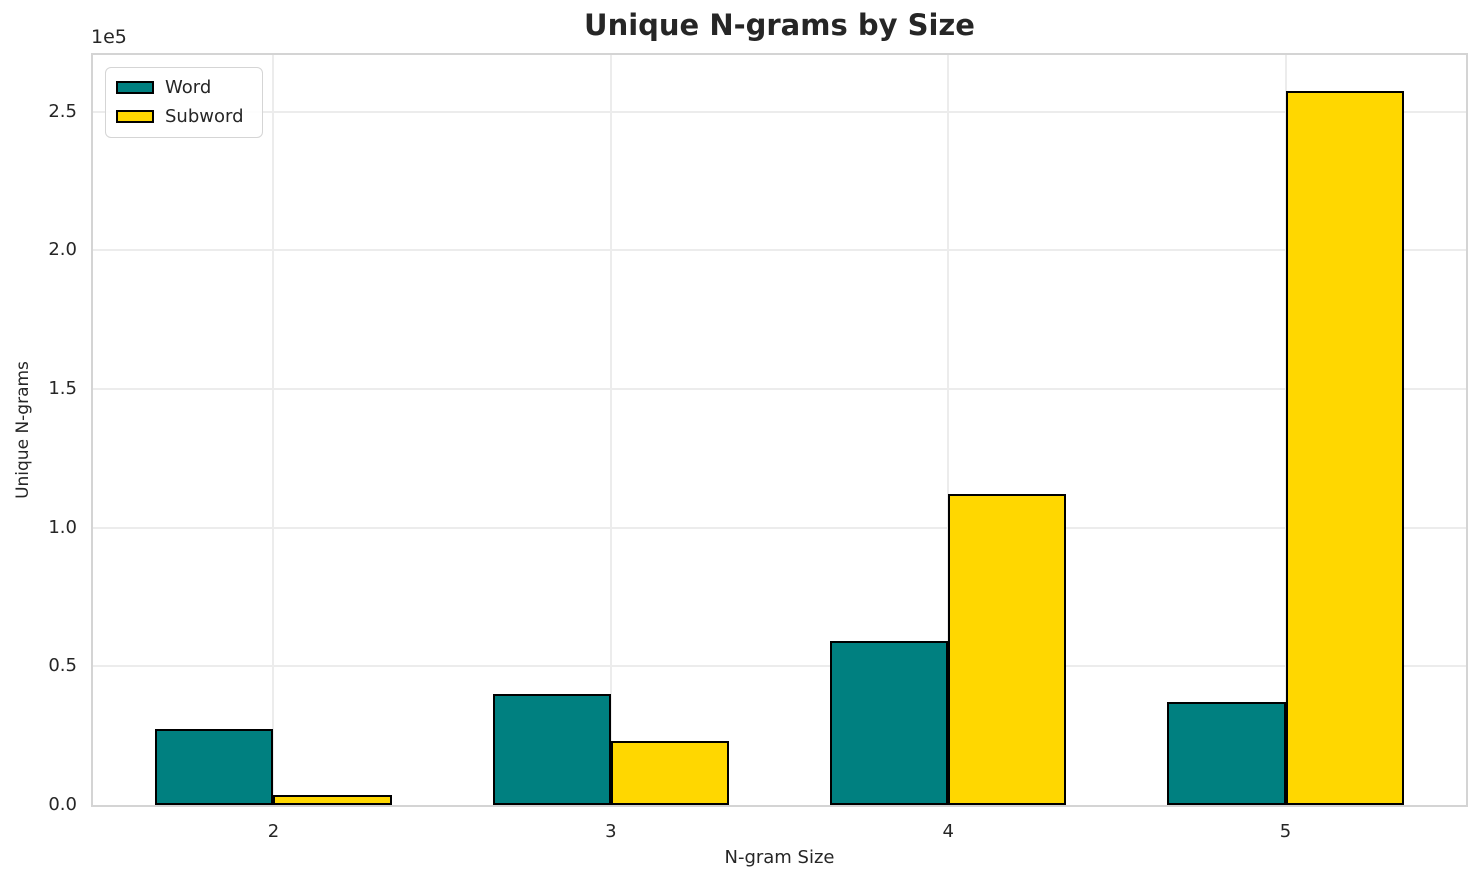  What do you see at coordinates (62, 111) in the screenshot?
I see `y-tick-label: 2.5` at bounding box center [62, 111].